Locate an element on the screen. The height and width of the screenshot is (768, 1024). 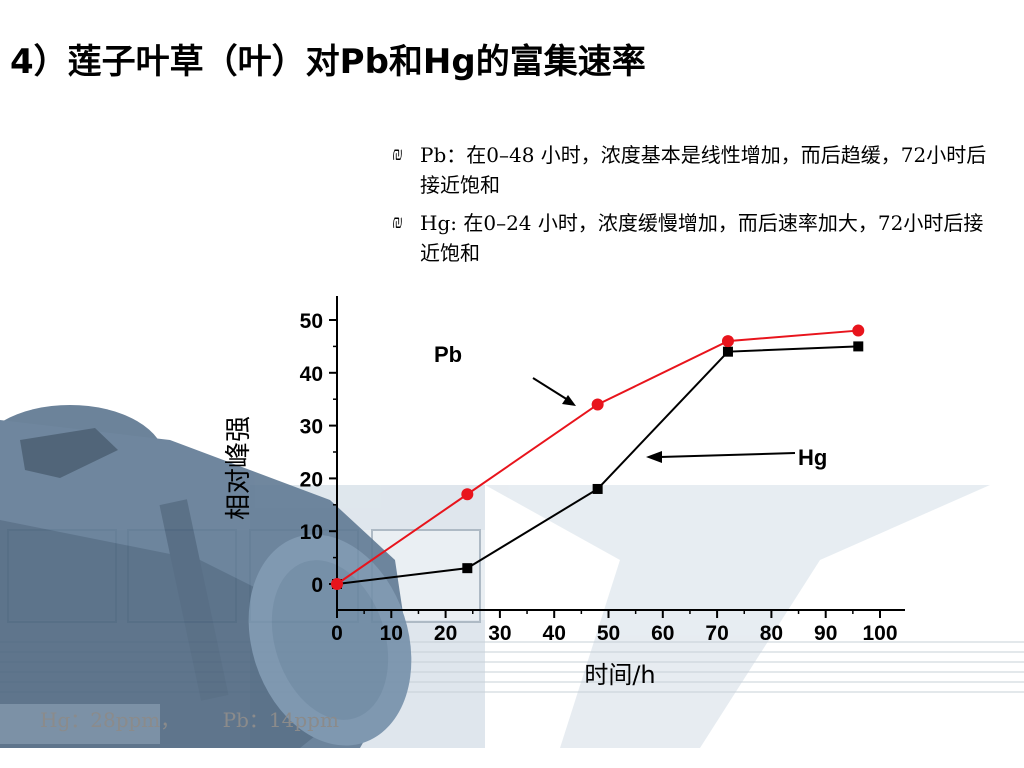
bullet-item-pb: ₪ Pb：在0–48 小时，浓度基本是线性增加，而后趋缓，72小时后接近饱和 is located at coordinates (697, 170).